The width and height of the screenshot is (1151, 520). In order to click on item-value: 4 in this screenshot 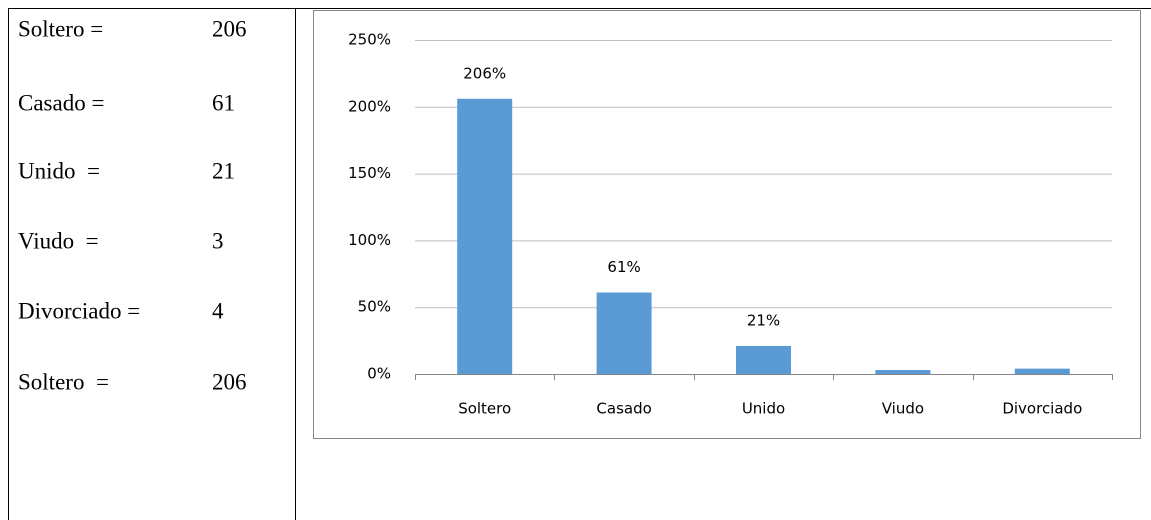, I will do `click(218, 310)`.